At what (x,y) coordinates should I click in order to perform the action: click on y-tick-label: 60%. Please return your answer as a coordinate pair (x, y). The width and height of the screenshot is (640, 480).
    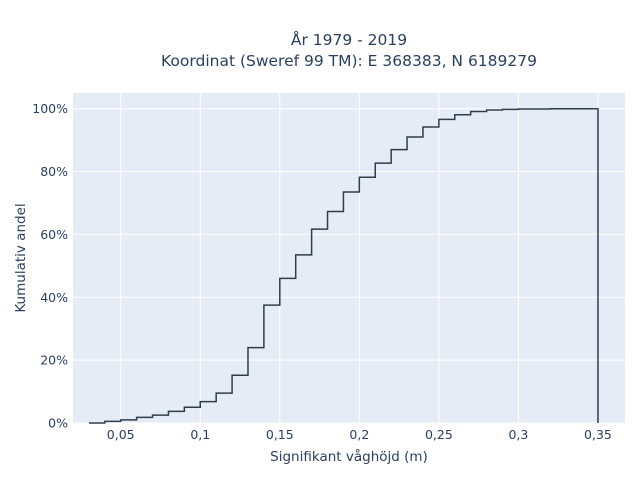
    Looking at the image, I should click on (54, 234).